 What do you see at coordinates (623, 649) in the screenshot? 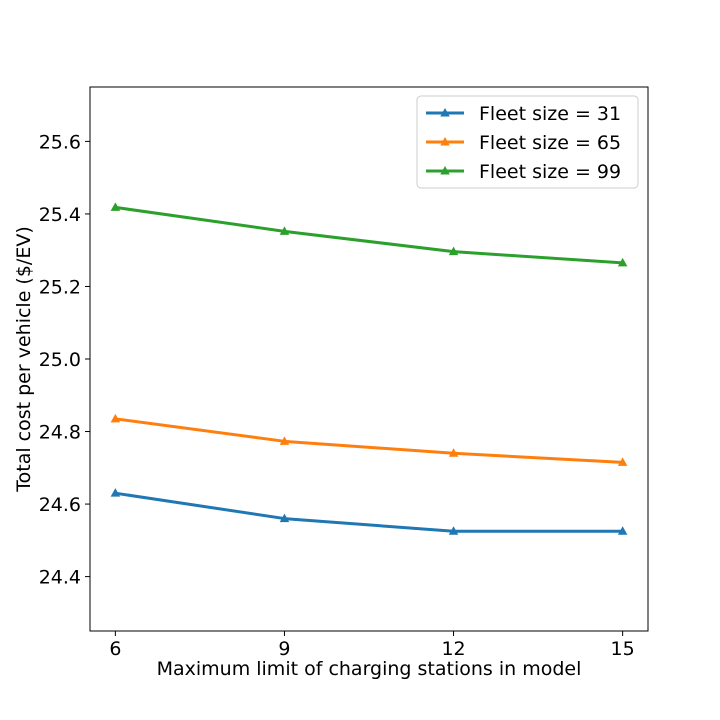
I see `x-tick-label: 15` at bounding box center [623, 649].